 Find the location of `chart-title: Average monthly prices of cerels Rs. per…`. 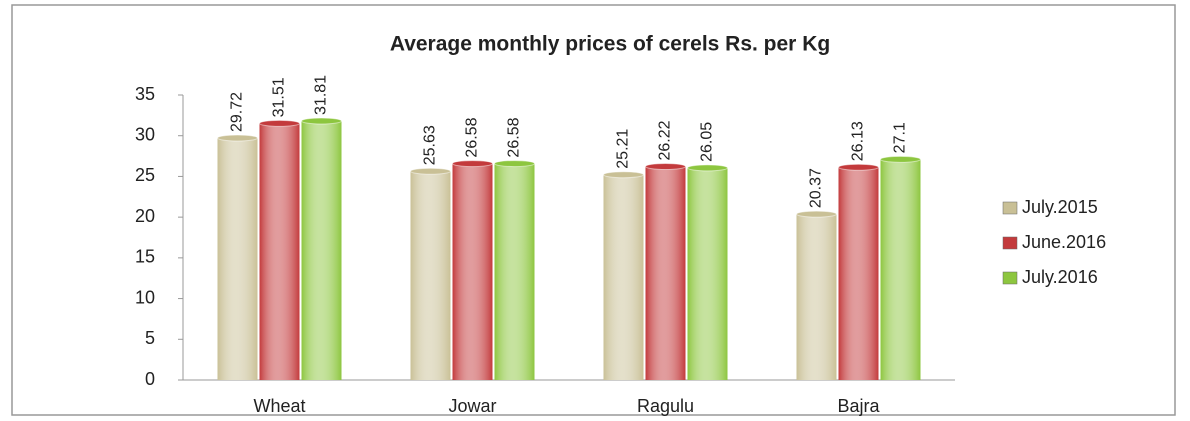

chart-title: Average monthly prices of cerels Rs. per… is located at coordinates (610, 44).